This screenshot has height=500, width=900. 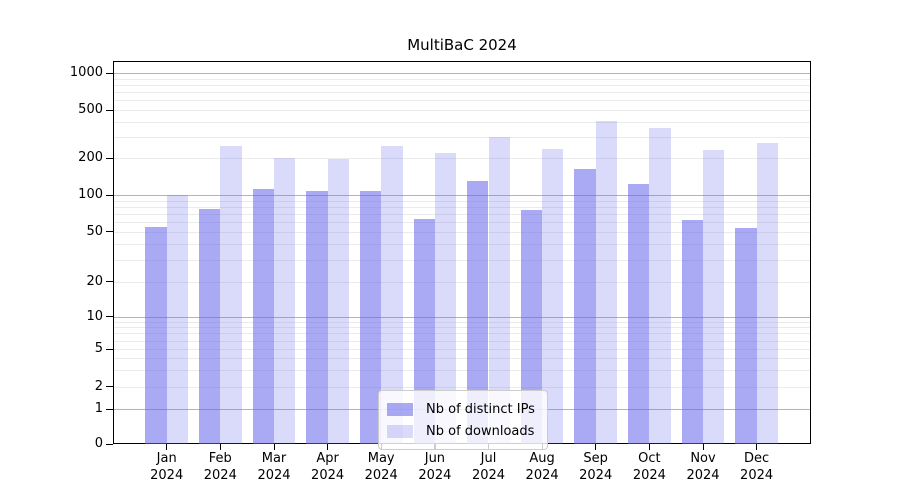 What do you see at coordinates (542, 458) in the screenshot?
I see `x-tick-month: Aug` at bounding box center [542, 458].